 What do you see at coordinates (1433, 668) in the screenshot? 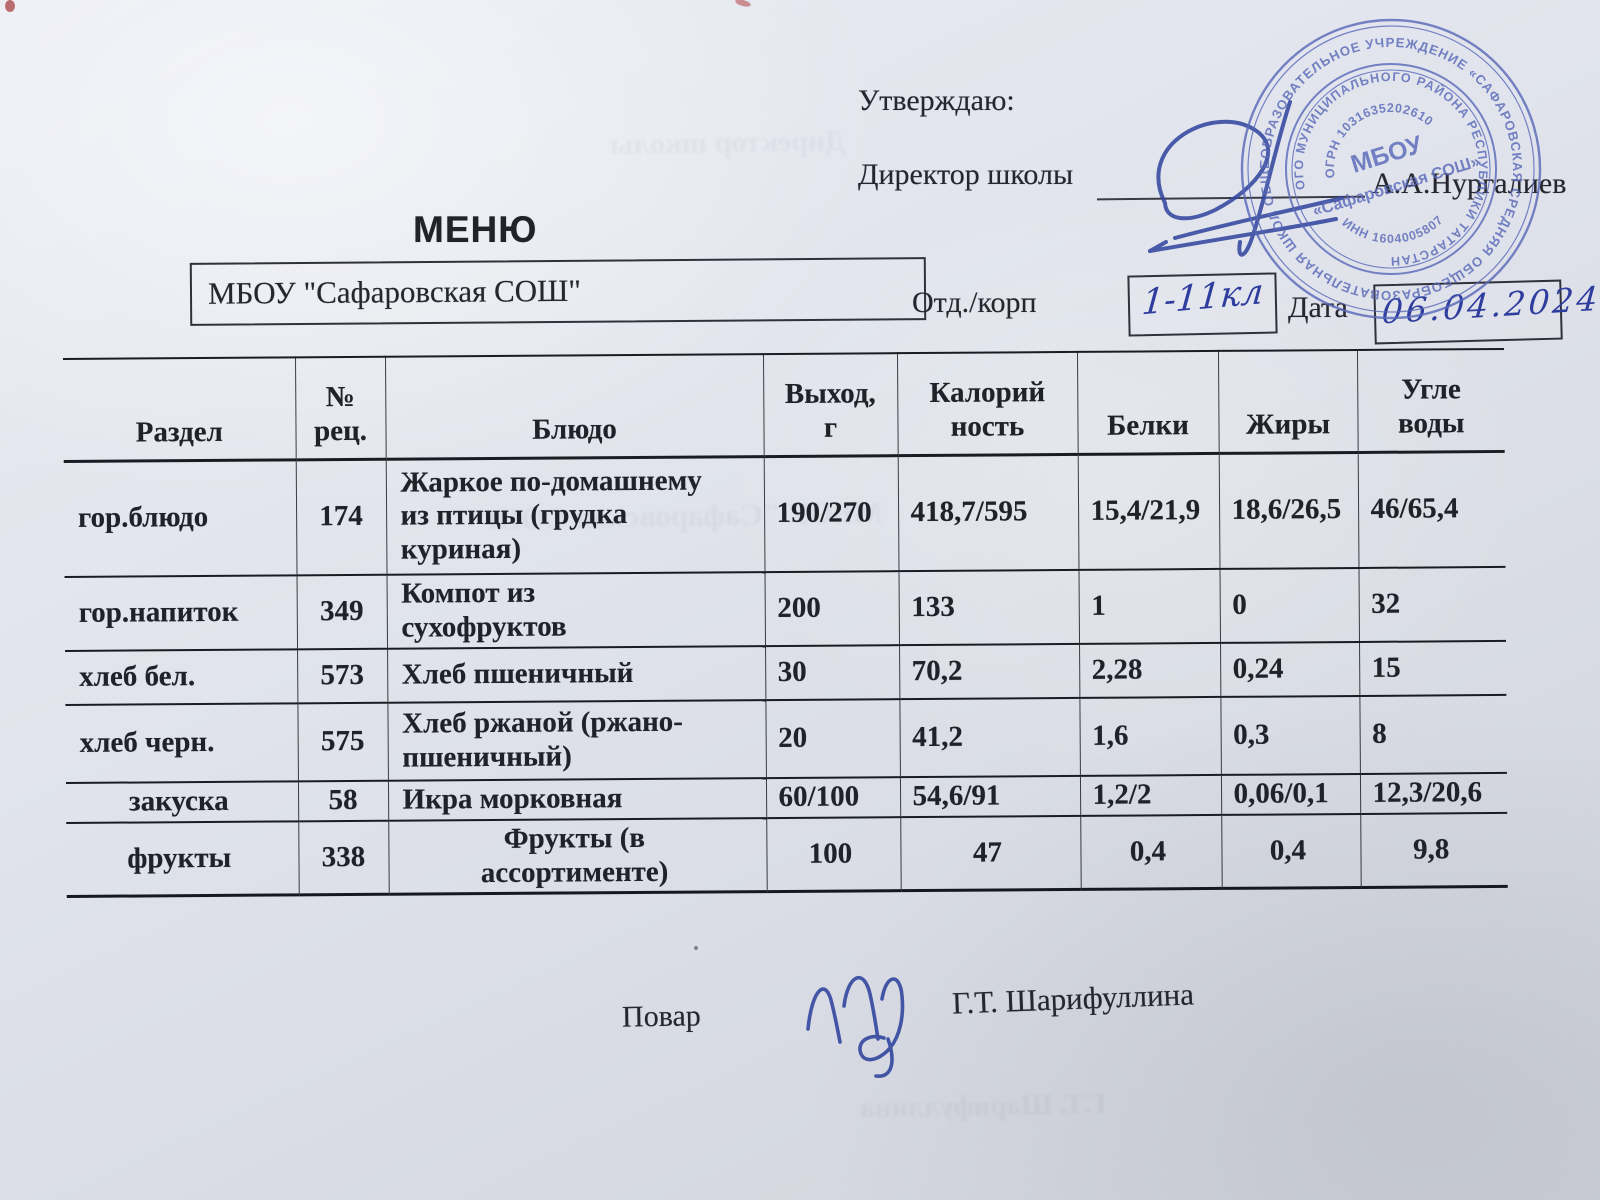
I see `cell-carbs: 15` at bounding box center [1433, 668].